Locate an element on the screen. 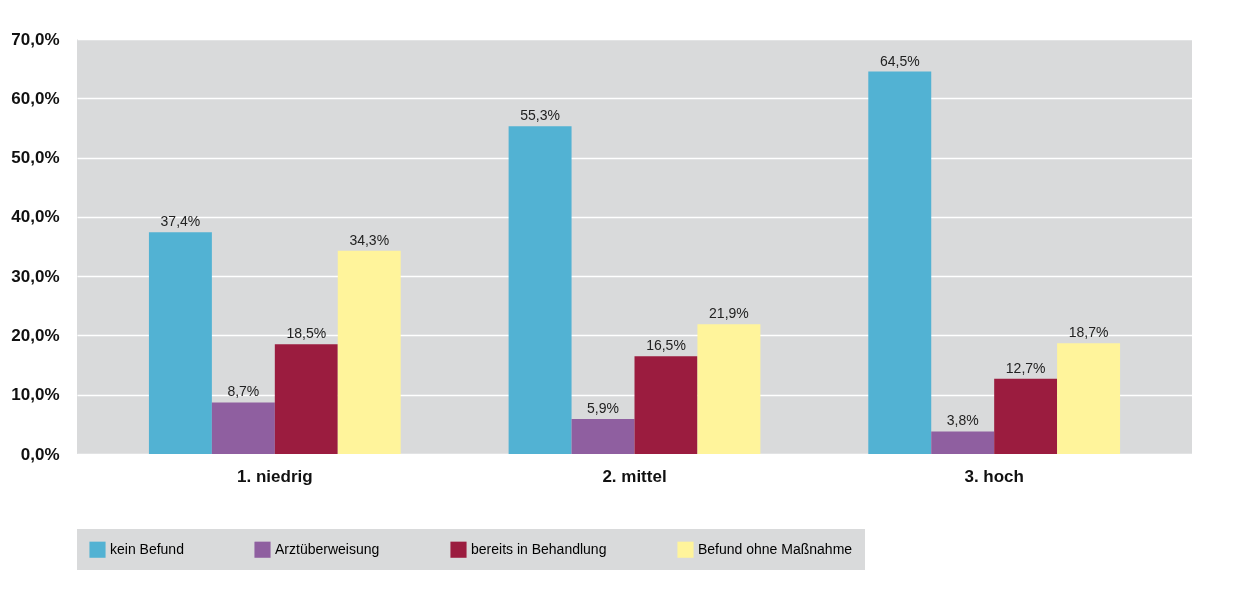 The width and height of the screenshot is (1259, 601). legend-label: kein Befund is located at coordinates (147, 548).